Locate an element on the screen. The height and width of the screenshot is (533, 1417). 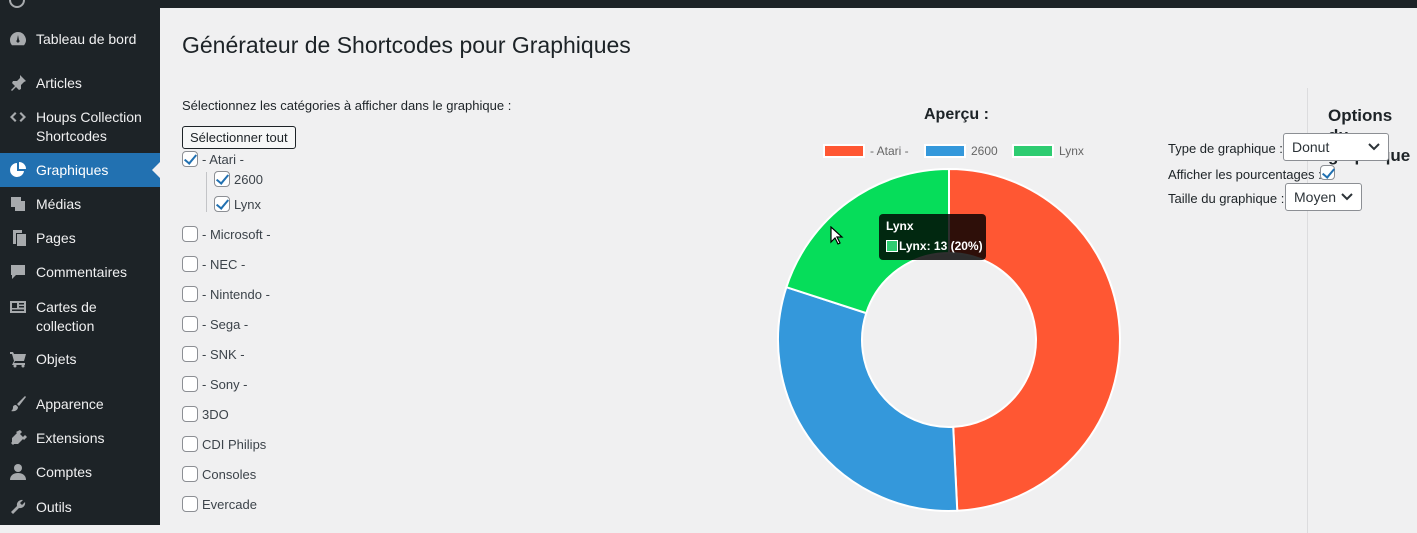
sidebar-item: Houps Collection Shortcodes is located at coordinates (80, 128).